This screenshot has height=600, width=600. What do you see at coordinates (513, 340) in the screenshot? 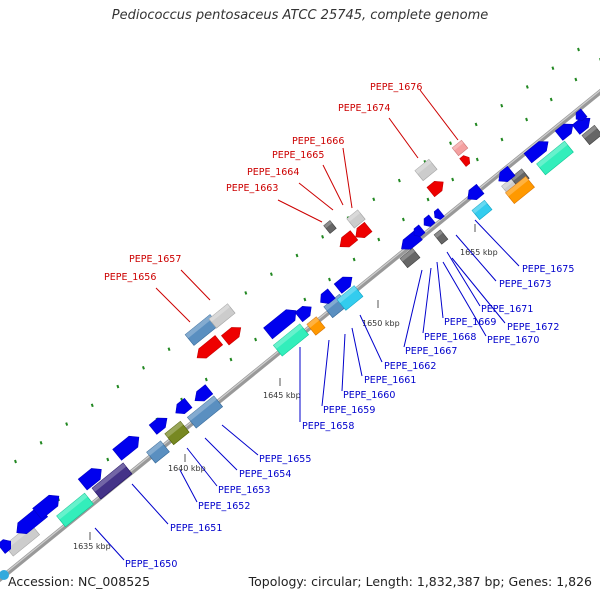
I see `gene-label-lower: PEPE_1670` at bounding box center [513, 340].